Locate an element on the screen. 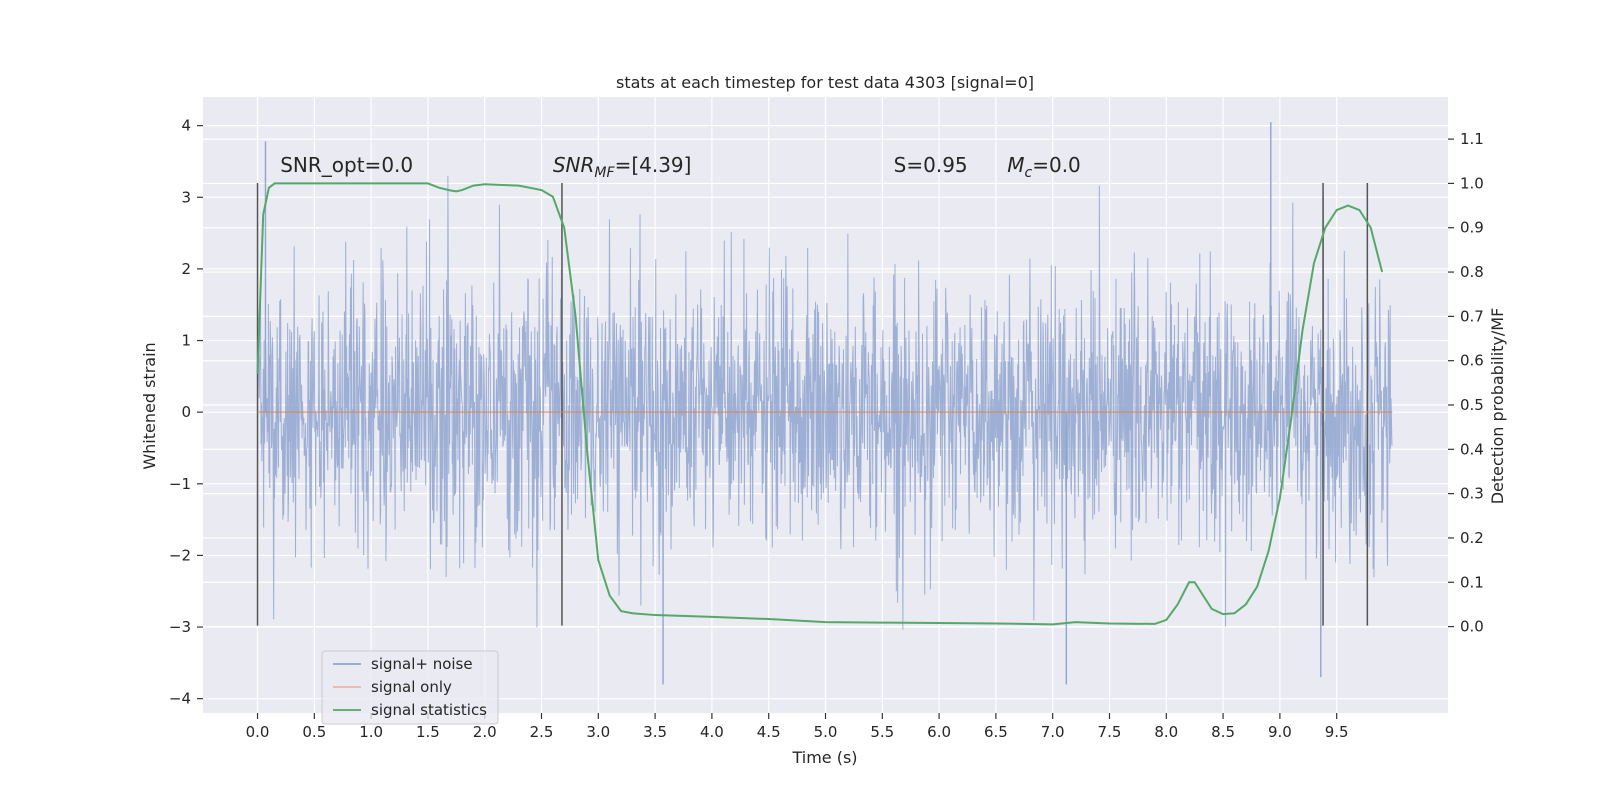 This screenshot has width=1600, height=800. legend-box is located at coordinates (410, 687).